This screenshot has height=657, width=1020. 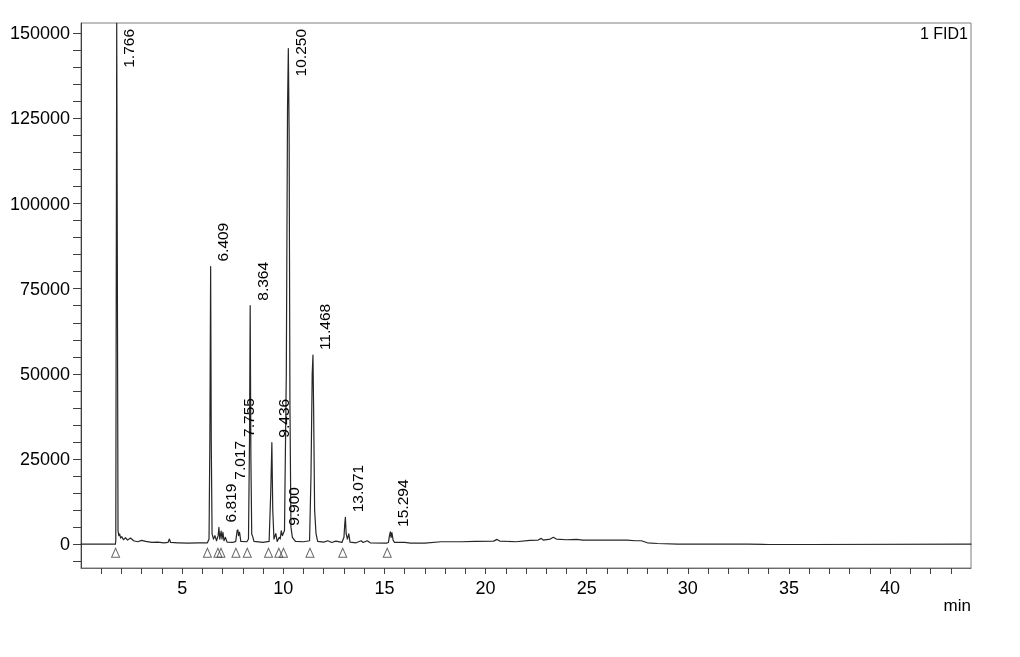 I want to click on y-tick-label: 100000, so click(x=39, y=203).